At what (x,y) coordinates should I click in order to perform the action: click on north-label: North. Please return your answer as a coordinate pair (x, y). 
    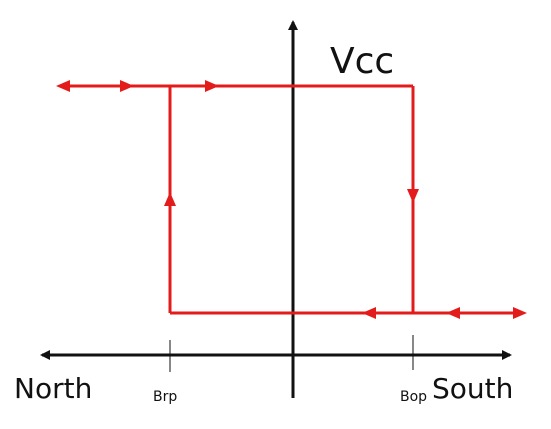
    Looking at the image, I should click on (53, 388).